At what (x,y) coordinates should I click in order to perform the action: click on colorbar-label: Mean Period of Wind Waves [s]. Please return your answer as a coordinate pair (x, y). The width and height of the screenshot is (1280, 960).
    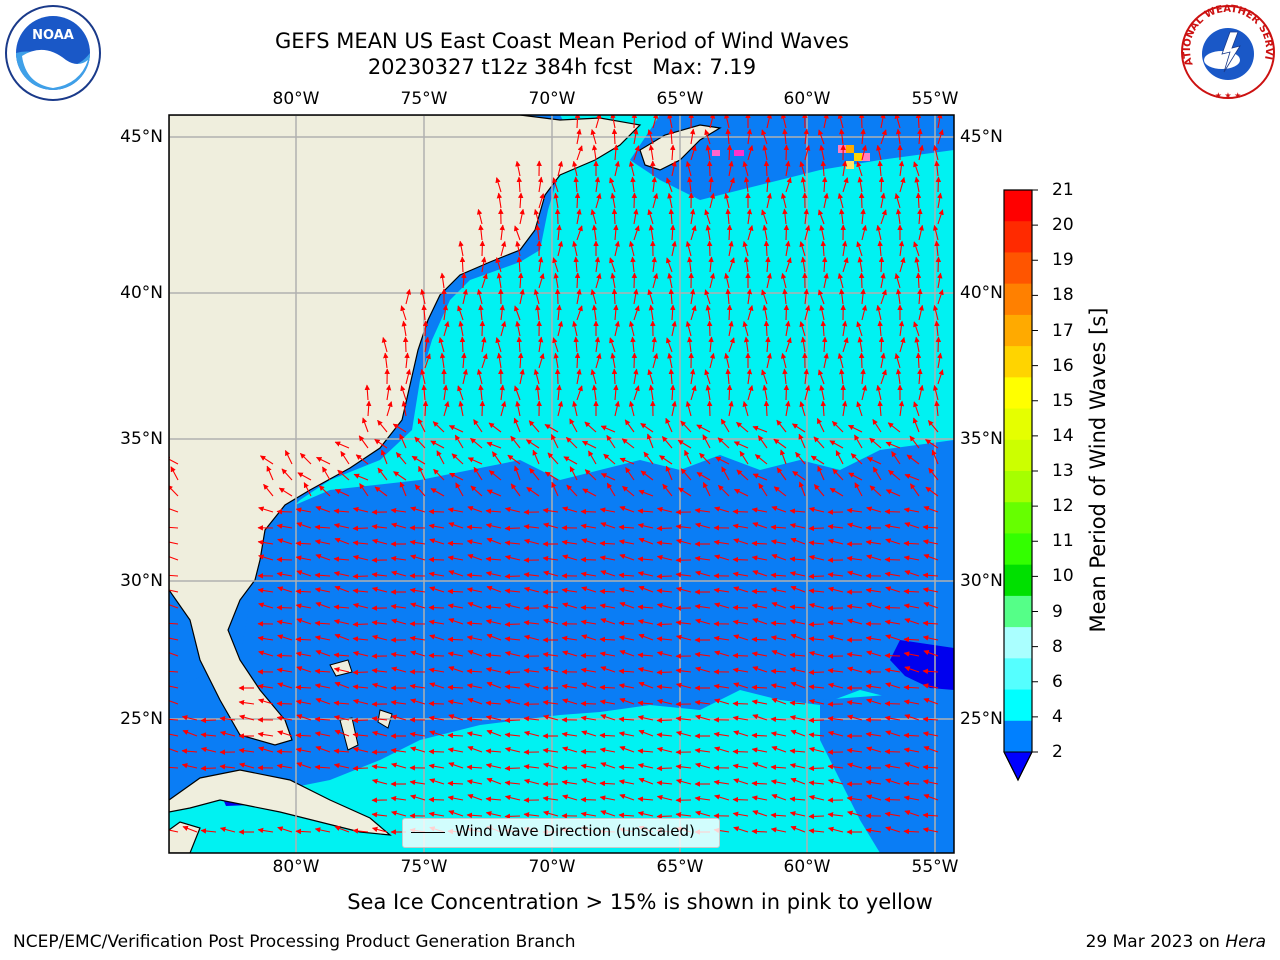
    Looking at the image, I should click on (1098, 470).